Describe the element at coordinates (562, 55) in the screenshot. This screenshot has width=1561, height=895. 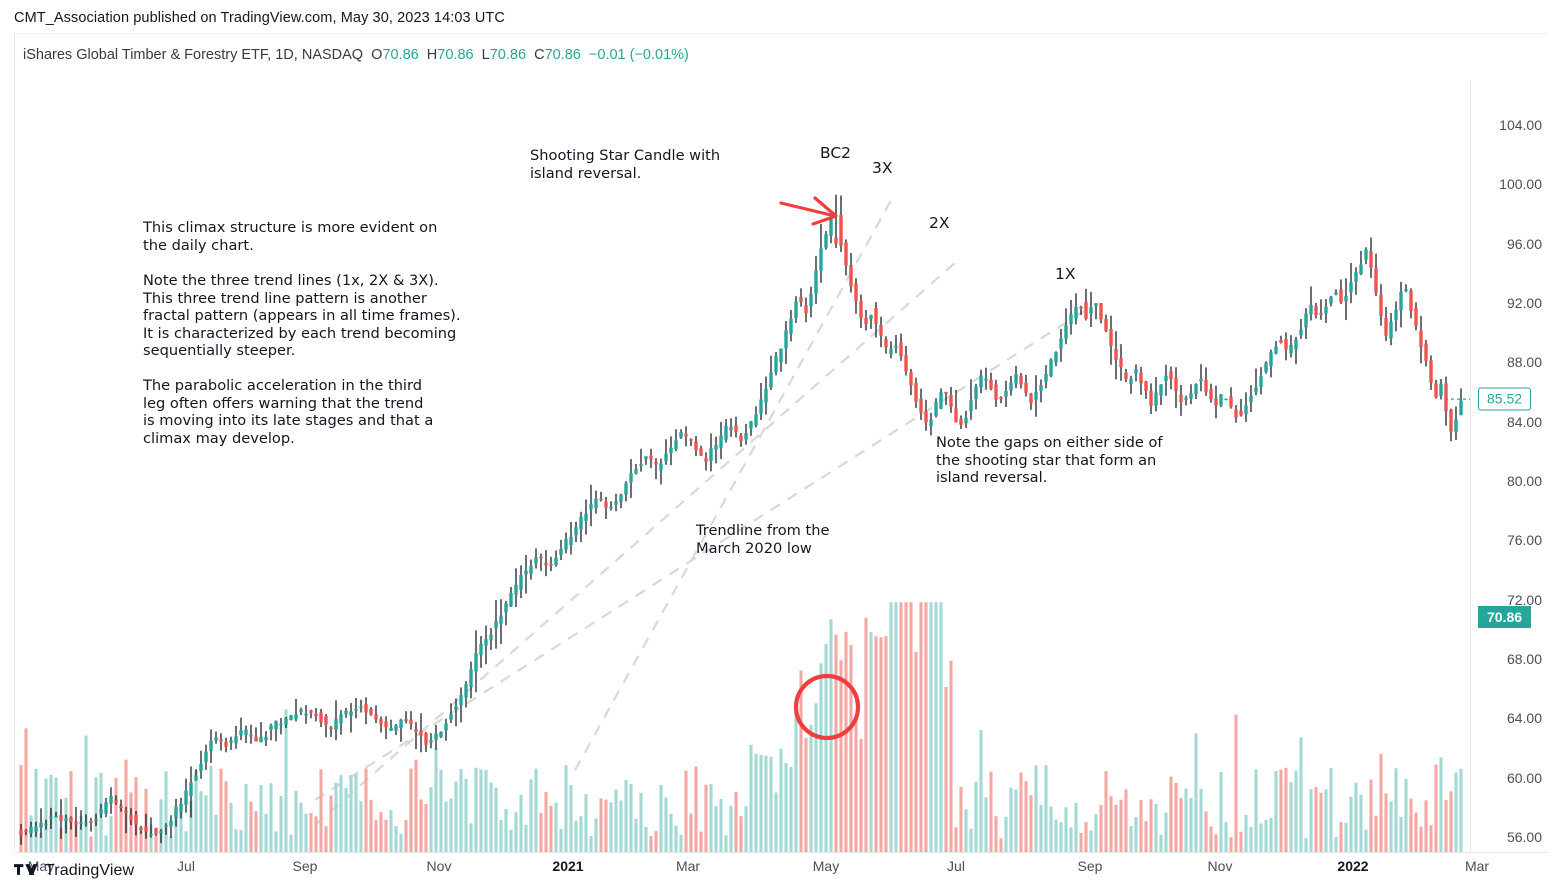
I see `legend-close-value: 70.86` at that location.